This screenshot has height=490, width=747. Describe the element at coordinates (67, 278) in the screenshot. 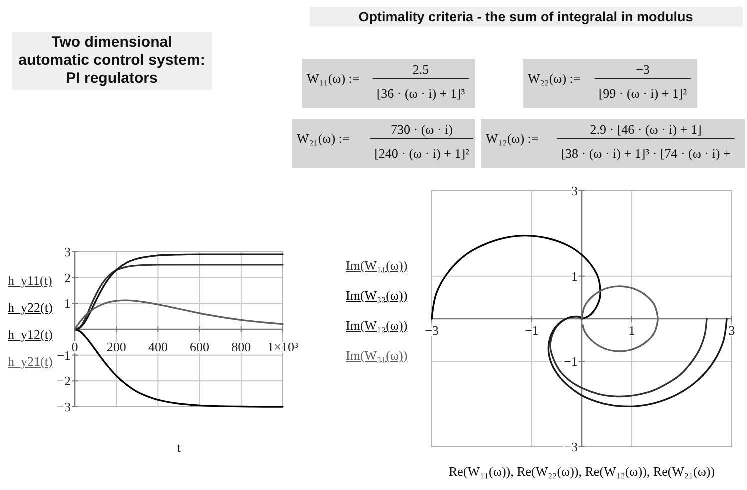

I see `y-tick-label: 2` at that location.